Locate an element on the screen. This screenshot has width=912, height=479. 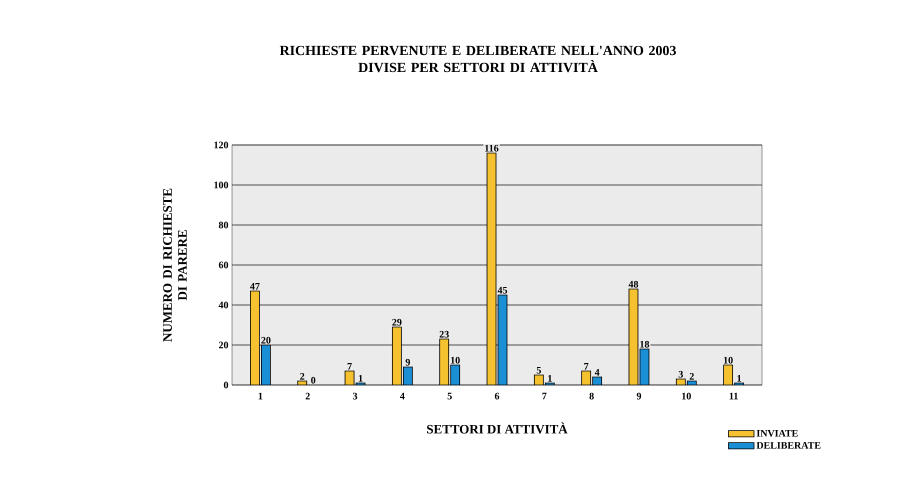
x-tick-label: 2 is located at coordinates (308, 396).